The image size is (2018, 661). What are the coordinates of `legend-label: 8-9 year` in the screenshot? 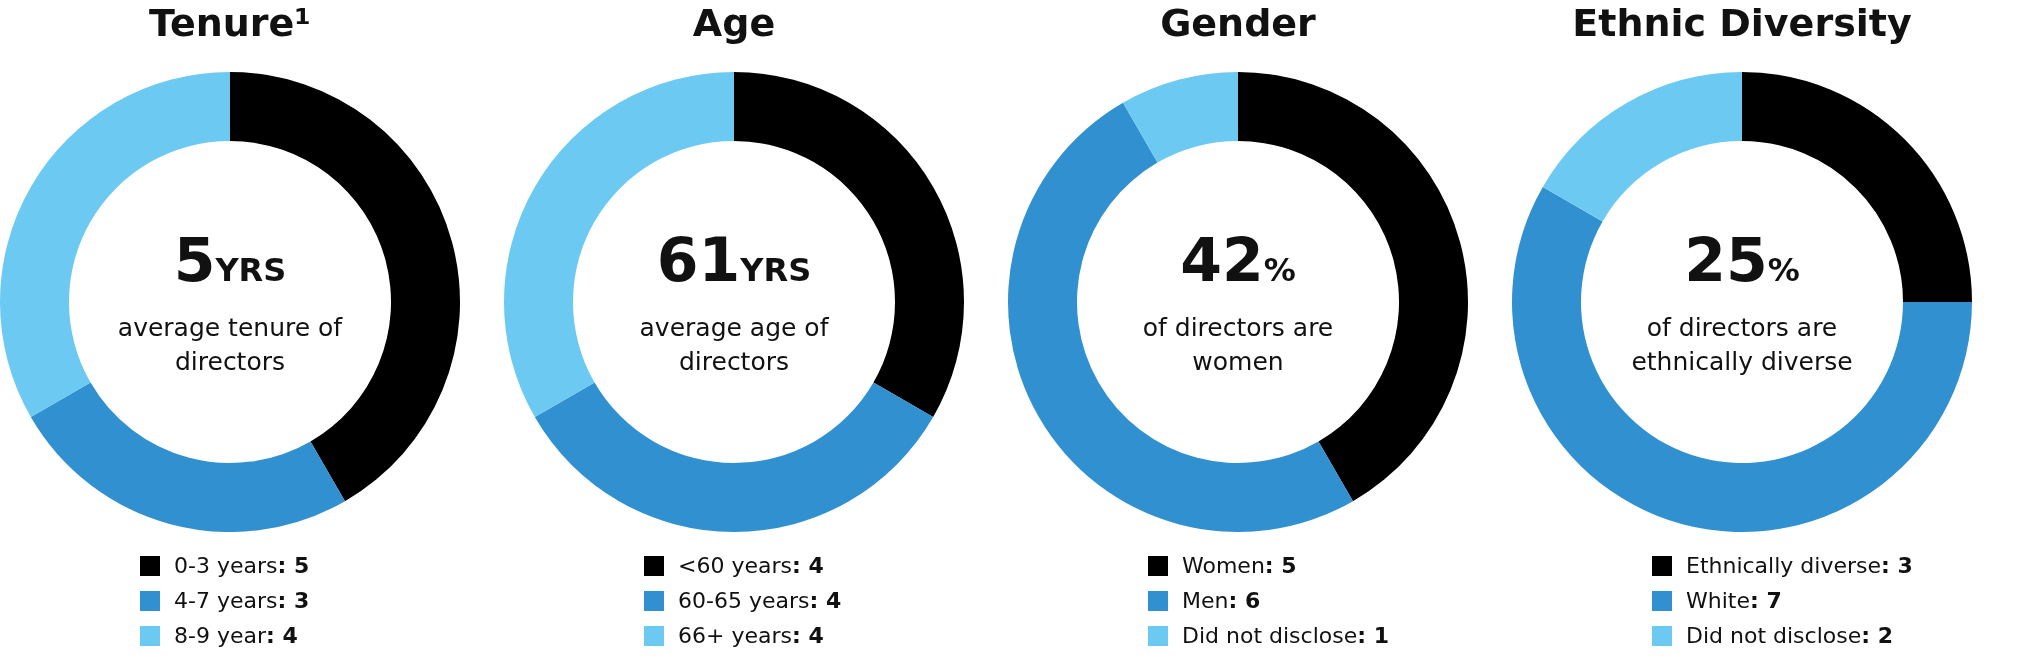 It's located at (220, 636).